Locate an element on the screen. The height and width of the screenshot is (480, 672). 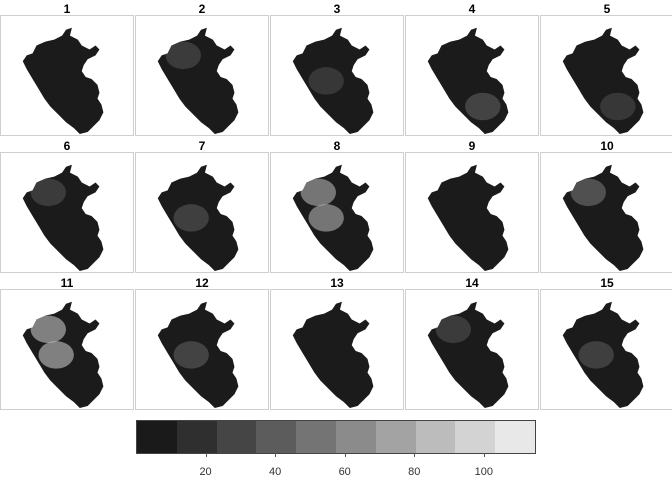
map-panel-13: 13 is located at coordinates (337, 343).